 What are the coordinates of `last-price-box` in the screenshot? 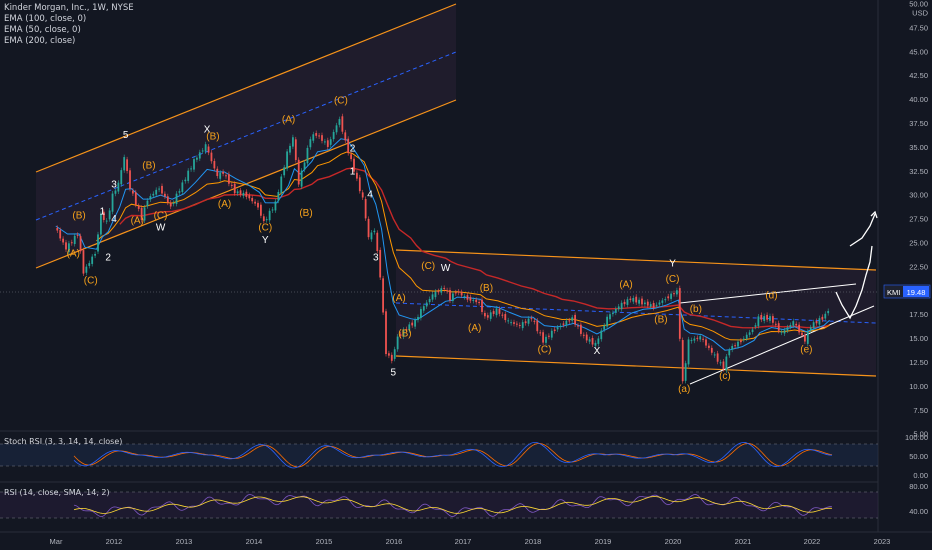 It's located at (916, 291).